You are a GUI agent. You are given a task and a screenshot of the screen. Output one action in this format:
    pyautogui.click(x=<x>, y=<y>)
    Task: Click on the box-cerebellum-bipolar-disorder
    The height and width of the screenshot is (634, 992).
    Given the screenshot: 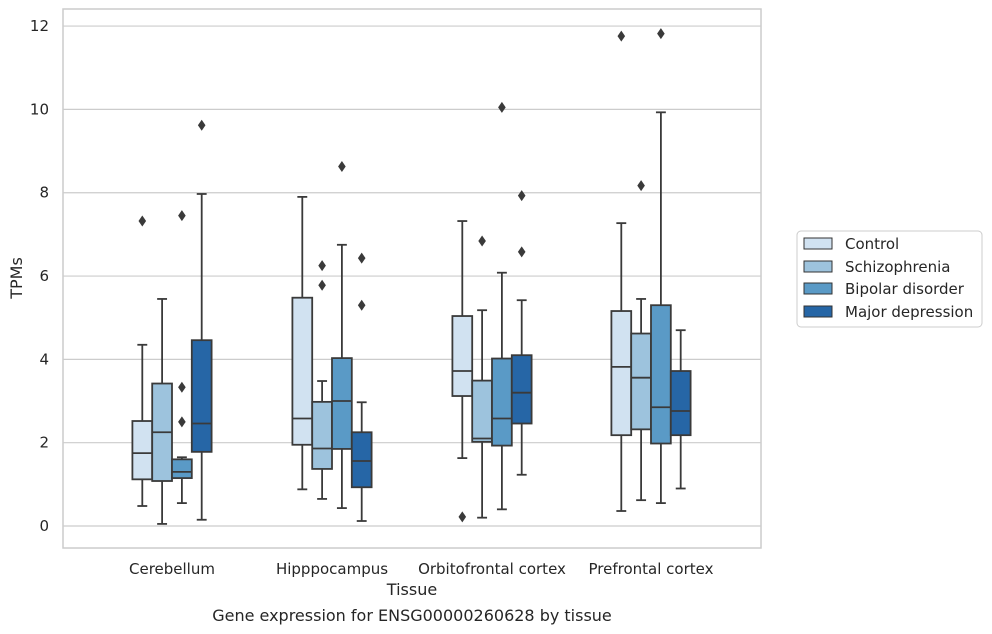 What is the action you would take?
    pyautogui.click(x=182, y=357)
    